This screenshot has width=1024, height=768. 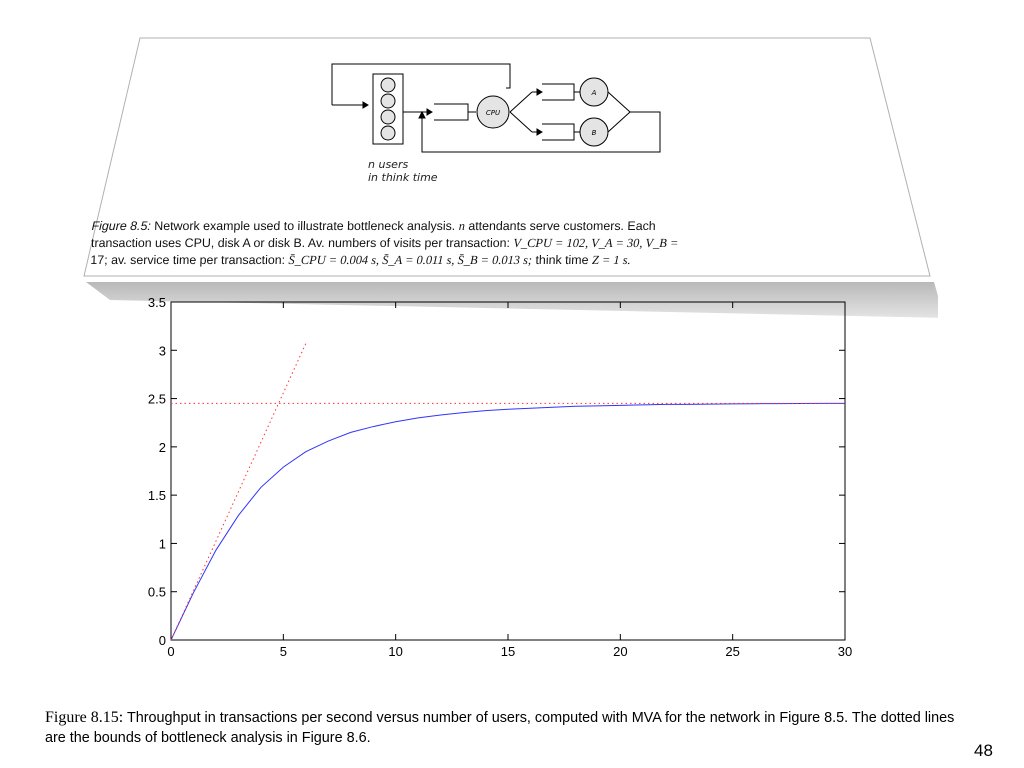 What do you see at coordinates (508, 651) in the screenshot?
I see `x-tick-label: 15` at bounding box center [508, 651].